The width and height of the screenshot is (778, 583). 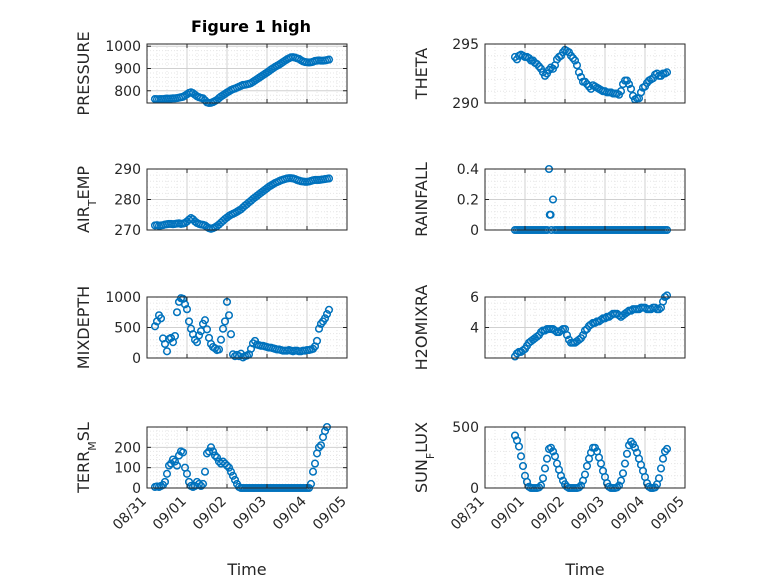 What do you see at coordinates (127, 201) in the screenshot?
I see `y-tick-label: 280` at bounding box center [127, 201].